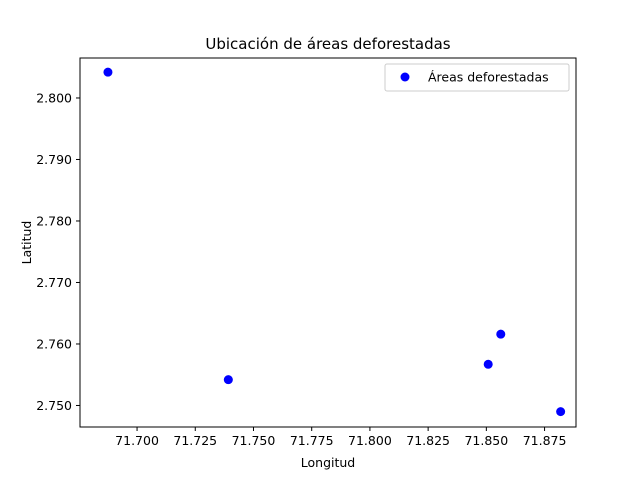 The image size is (640, 480). Describe the element at coordinates (54, 405) in the screenshot. I see `y-tick-label: 2.750` at that location.